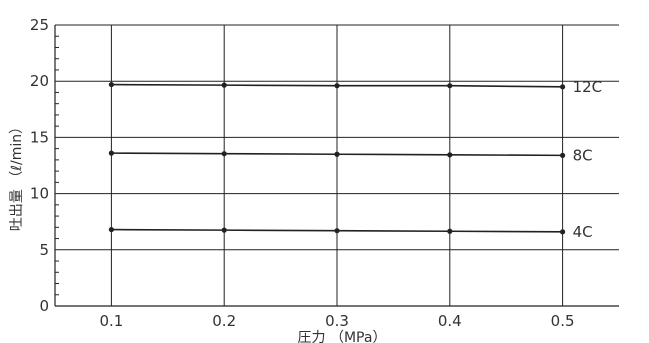  I want to click on series-label-4c: 4C, so click(583, 232).